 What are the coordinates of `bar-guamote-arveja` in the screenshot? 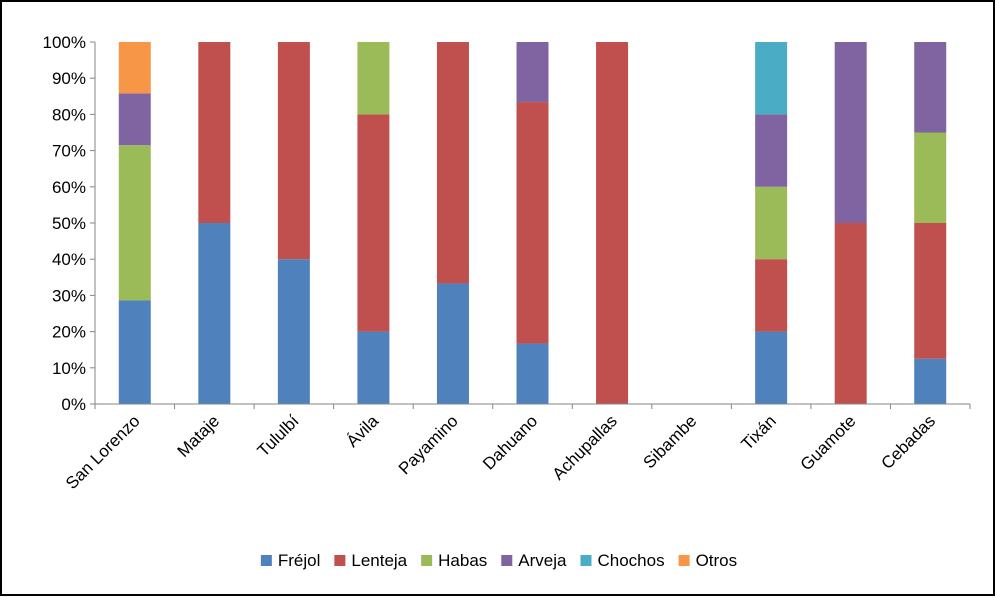 It's located at (850, 132).